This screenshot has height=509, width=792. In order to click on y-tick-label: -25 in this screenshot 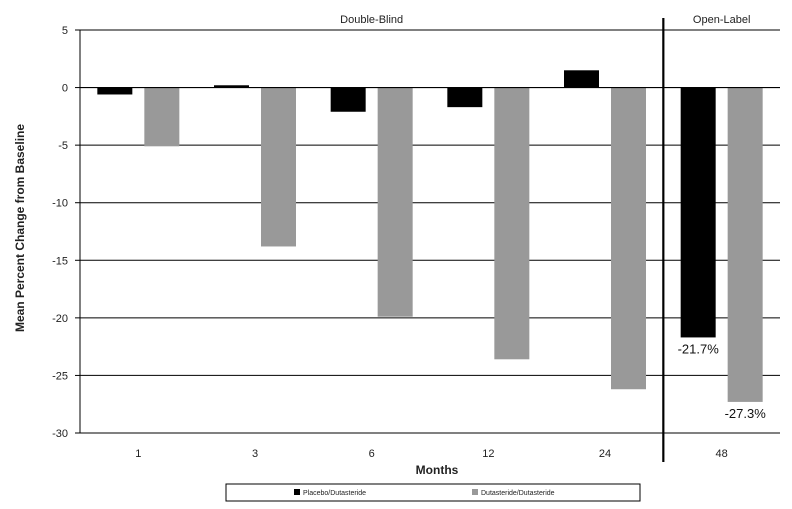, I will do `click(60, 376)`.